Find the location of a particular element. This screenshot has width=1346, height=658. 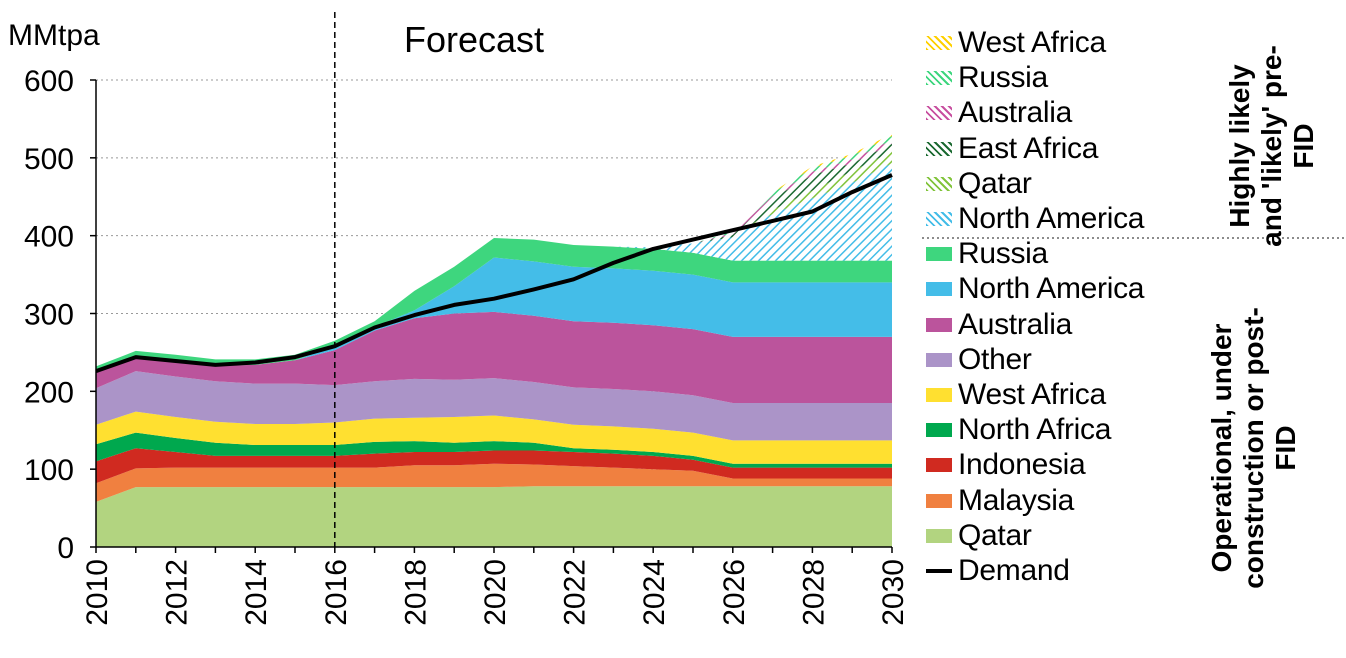

legend-swatch-indonesia is located at coordinates (939, 465).